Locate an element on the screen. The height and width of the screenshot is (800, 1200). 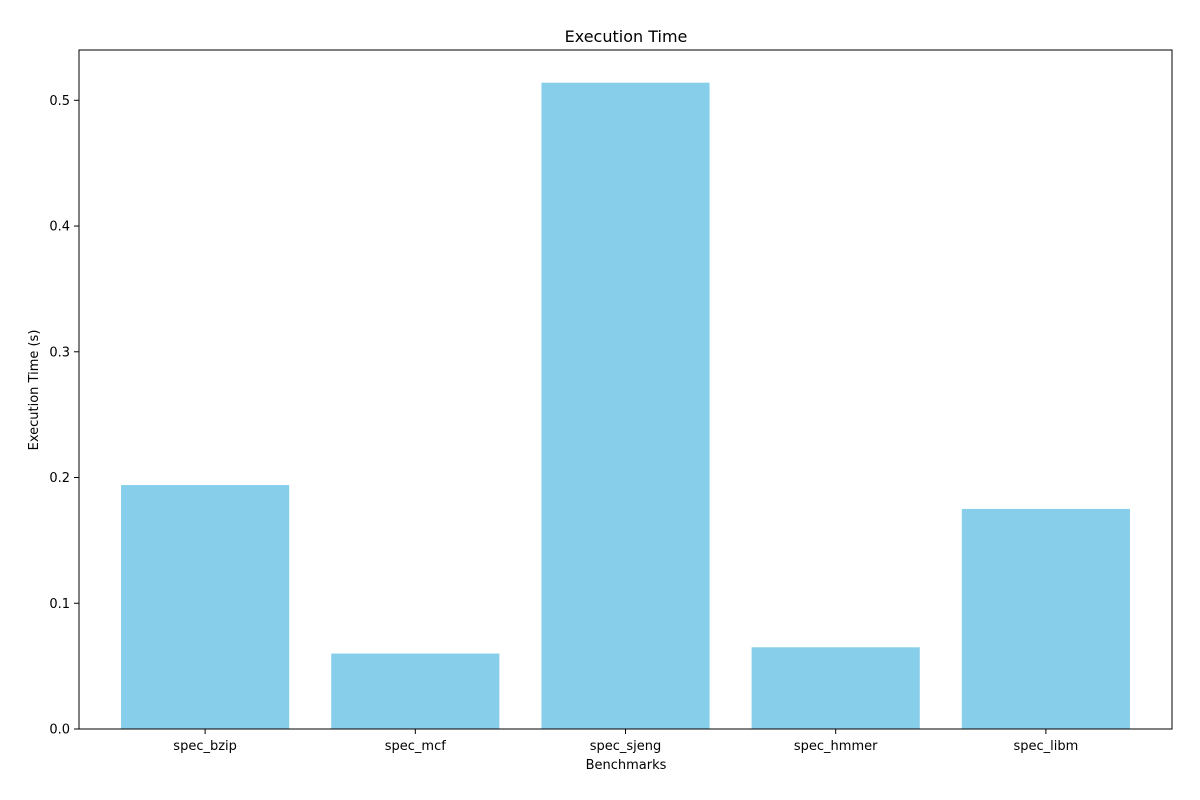
bar-spec_hmmer is located at coordinates (835, 688).